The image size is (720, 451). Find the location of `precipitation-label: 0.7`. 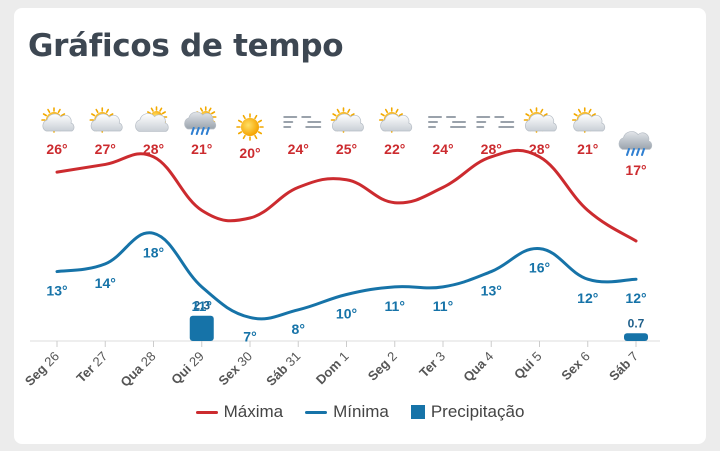

precipitation-label: 0.7 is located at coordinates (636, 323).